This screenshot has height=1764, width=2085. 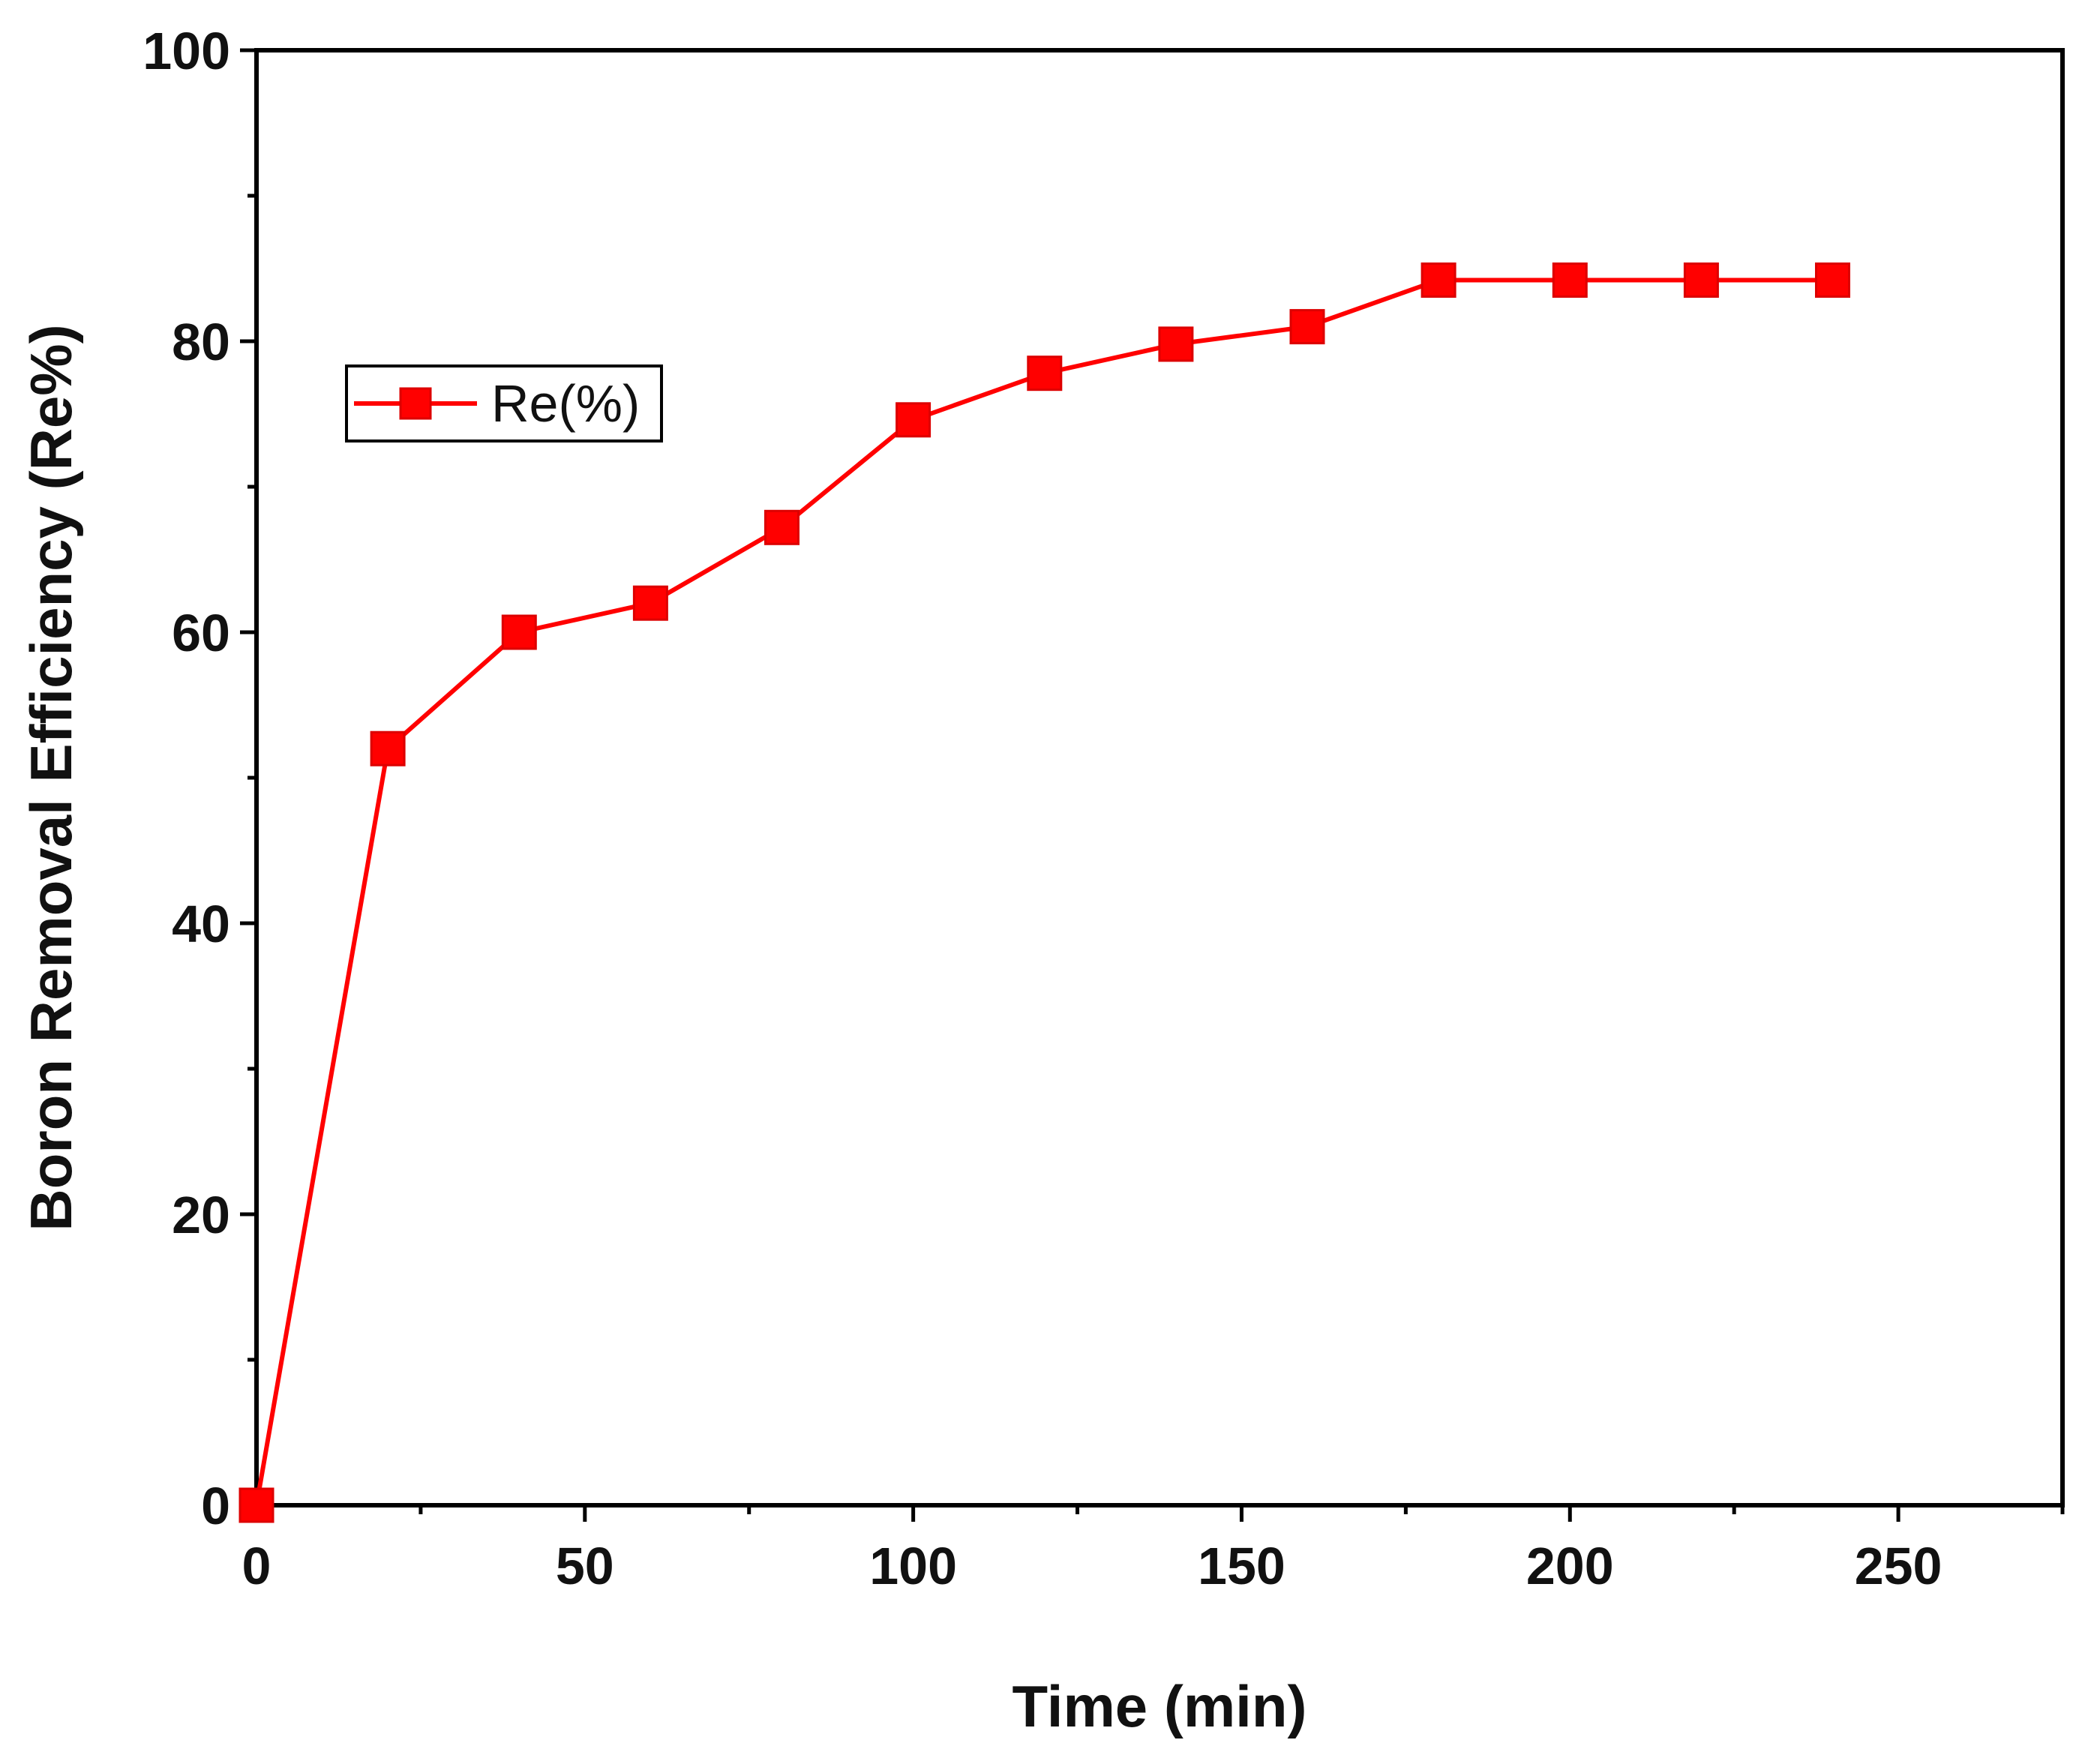 What do you see at coordinates (201, 633) in the screenshot?
I see `y-tick-label: 60` at bounding box center [201, 633].